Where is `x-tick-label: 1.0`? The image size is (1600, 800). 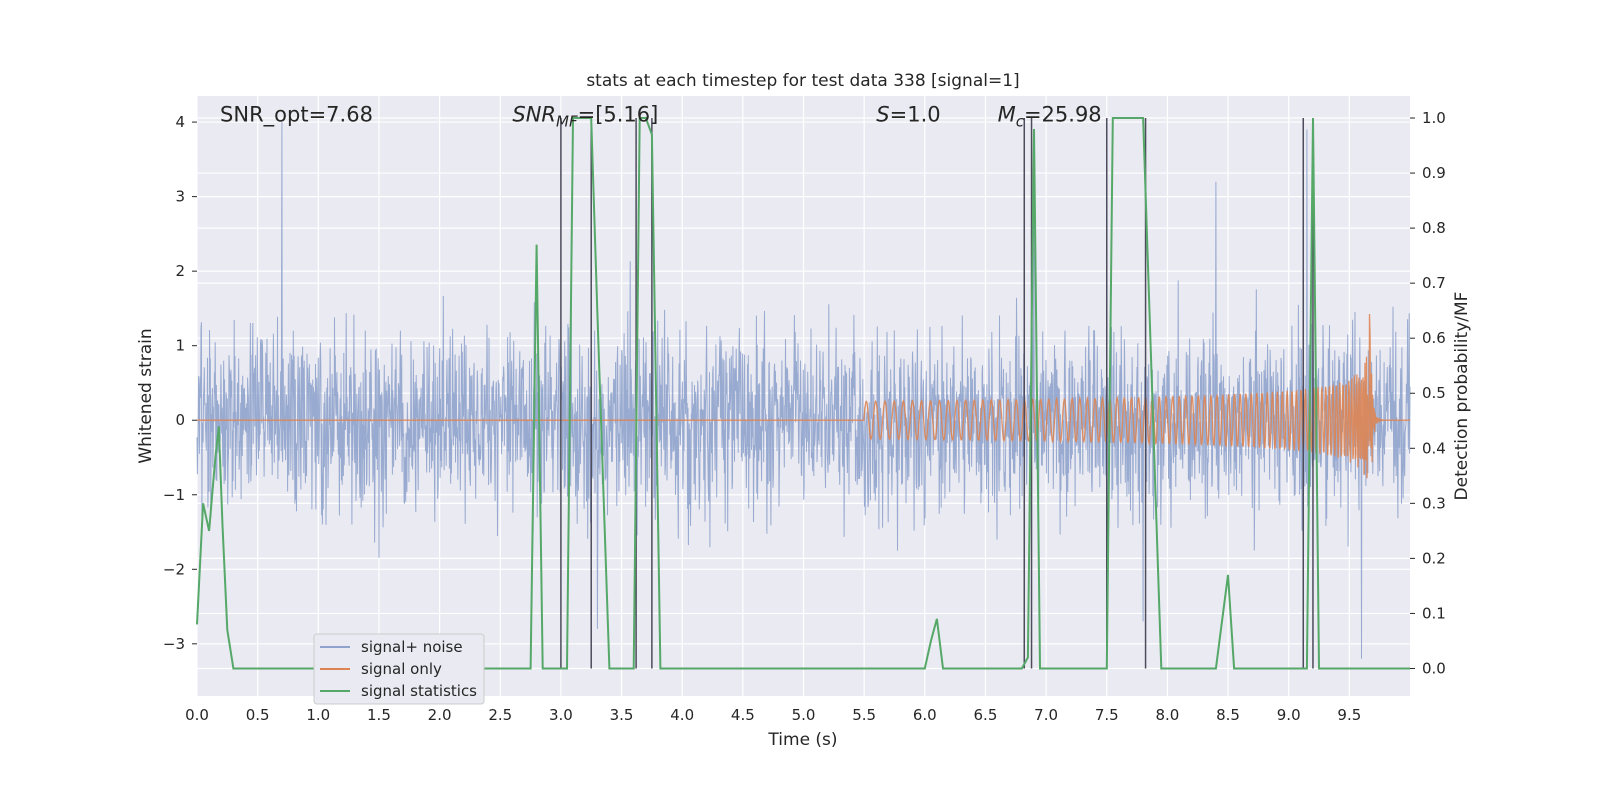
x-tick-label: 1.0 is located at coordinates (318, 715).